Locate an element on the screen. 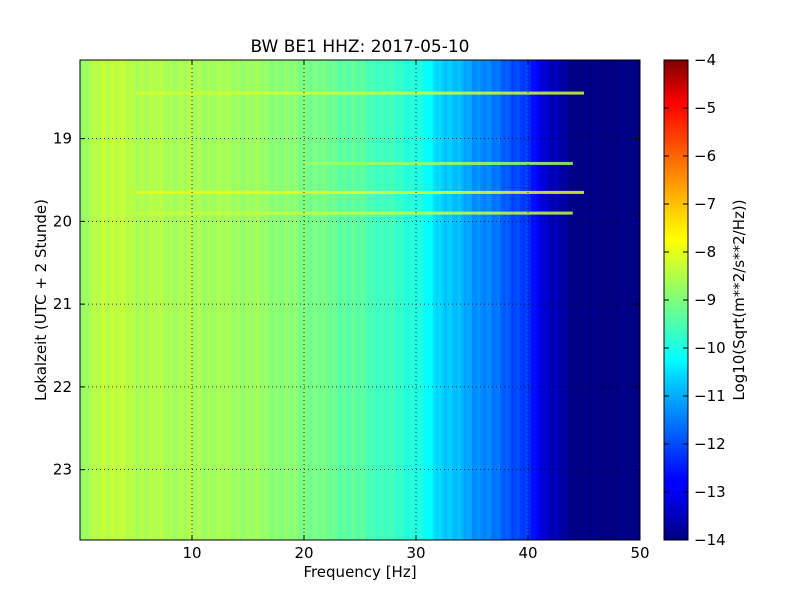  colorbar-tick-label: −14 is located at coordinates (710, 540).